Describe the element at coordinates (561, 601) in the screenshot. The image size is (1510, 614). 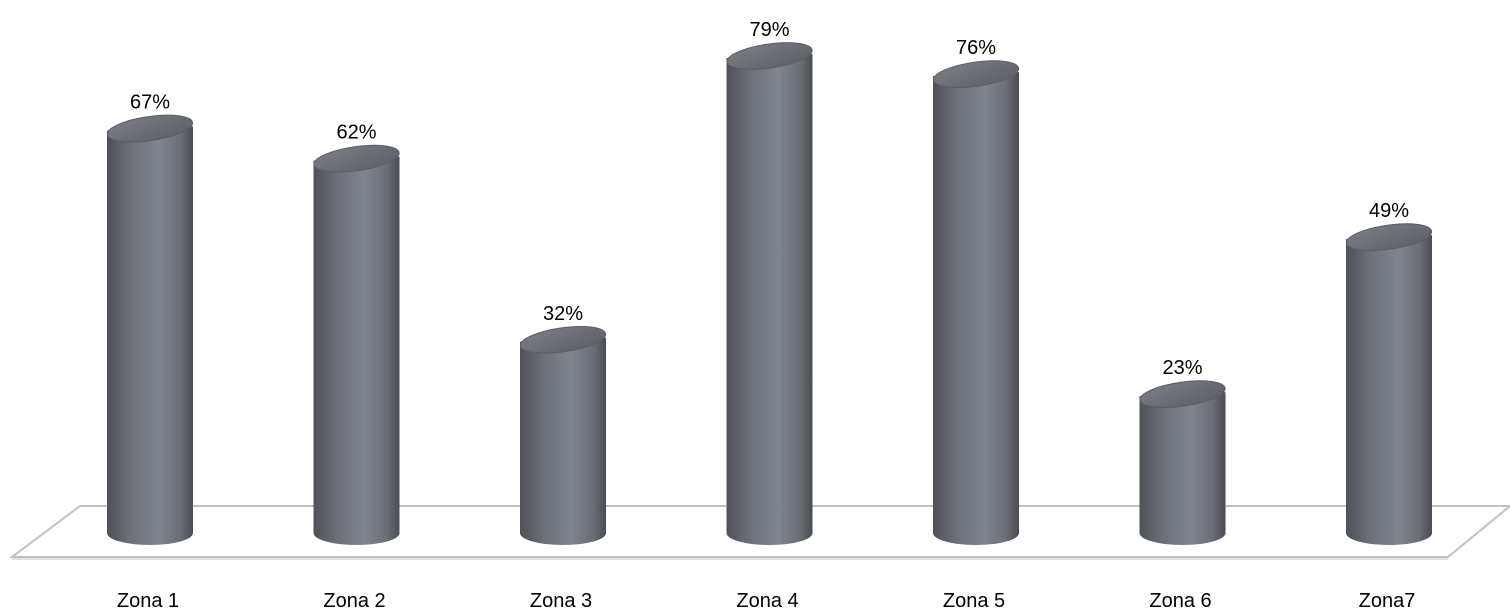
I see `category-label-3: Zona 3` at that location.